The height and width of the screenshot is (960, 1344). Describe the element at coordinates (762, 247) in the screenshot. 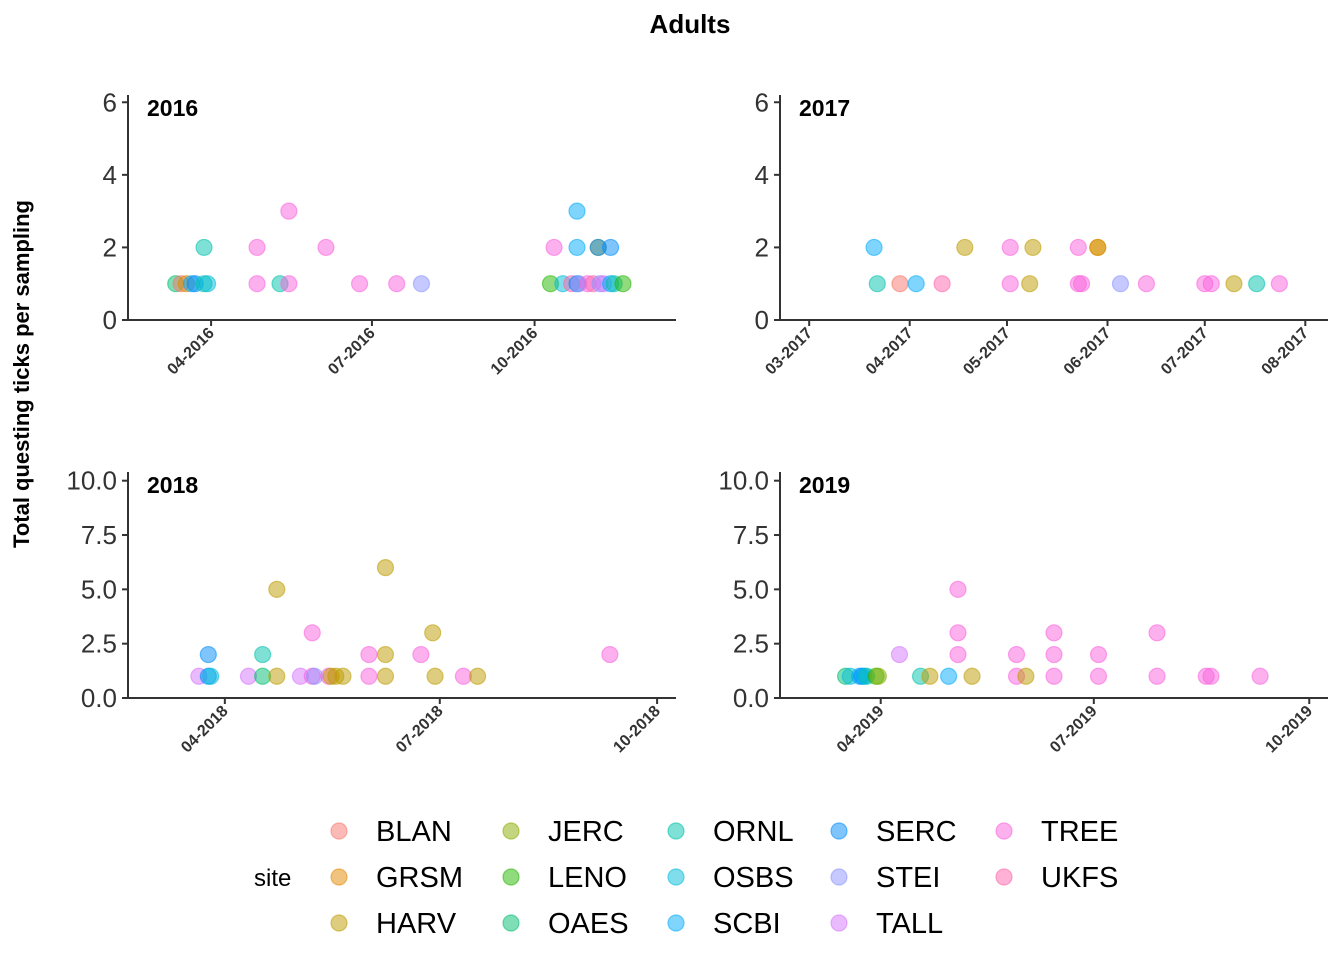

I see `y-tick-label: 2` at that location.